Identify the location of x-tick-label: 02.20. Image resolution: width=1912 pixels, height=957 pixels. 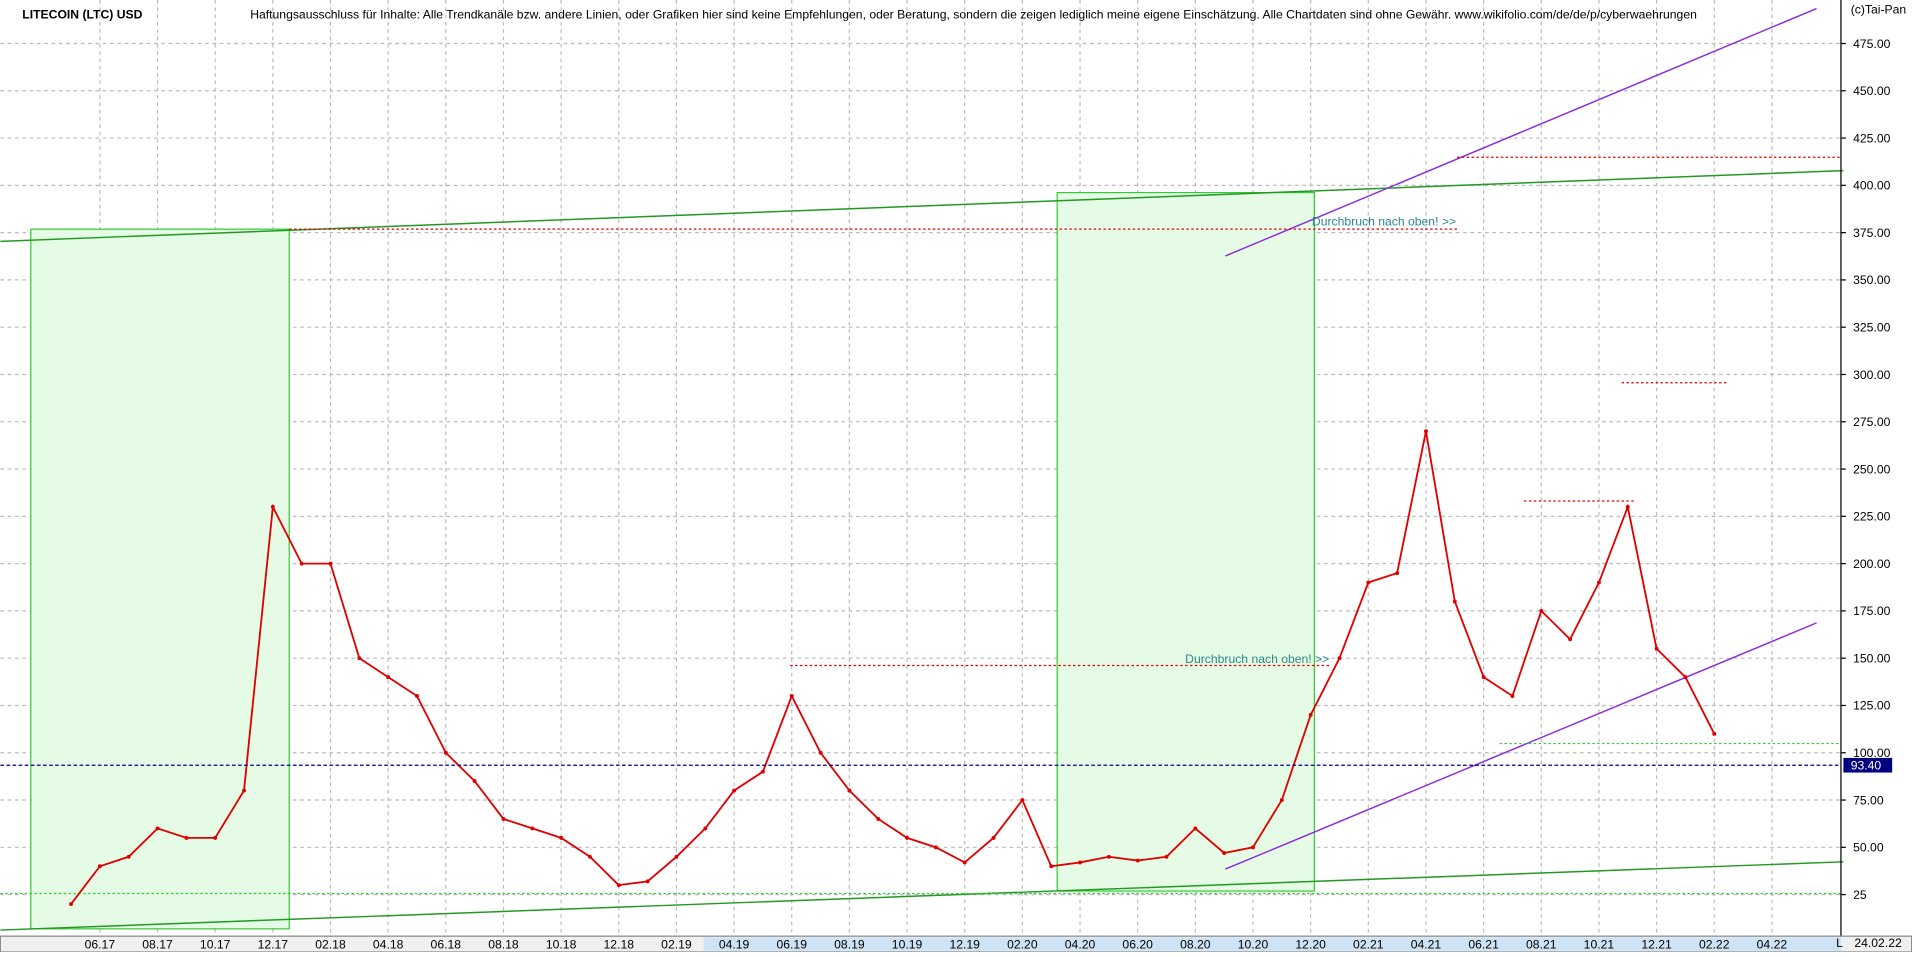
(1022, 944).